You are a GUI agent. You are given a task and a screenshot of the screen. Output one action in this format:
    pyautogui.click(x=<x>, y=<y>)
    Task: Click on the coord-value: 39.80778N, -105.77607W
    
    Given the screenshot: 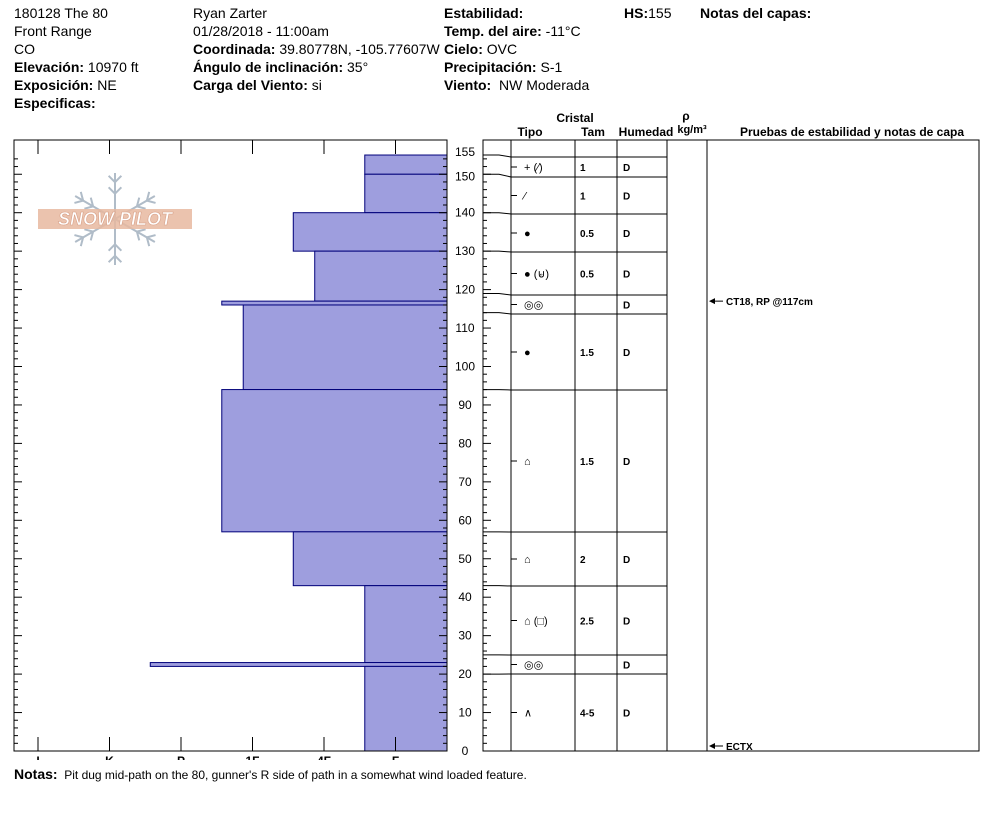 What is the action you would take?
    pyautogui.click(x=359, y=49)
    